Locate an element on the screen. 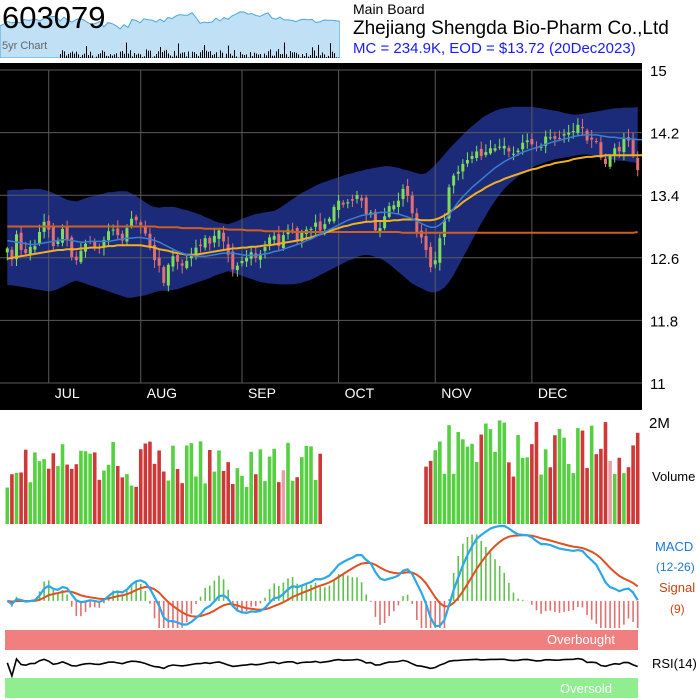 The width and height of the screenshot is (700, 700). company-name: Zhejiang Shengda Bio-Pharm Co.,Ltd is located at coordinates (511, 28).